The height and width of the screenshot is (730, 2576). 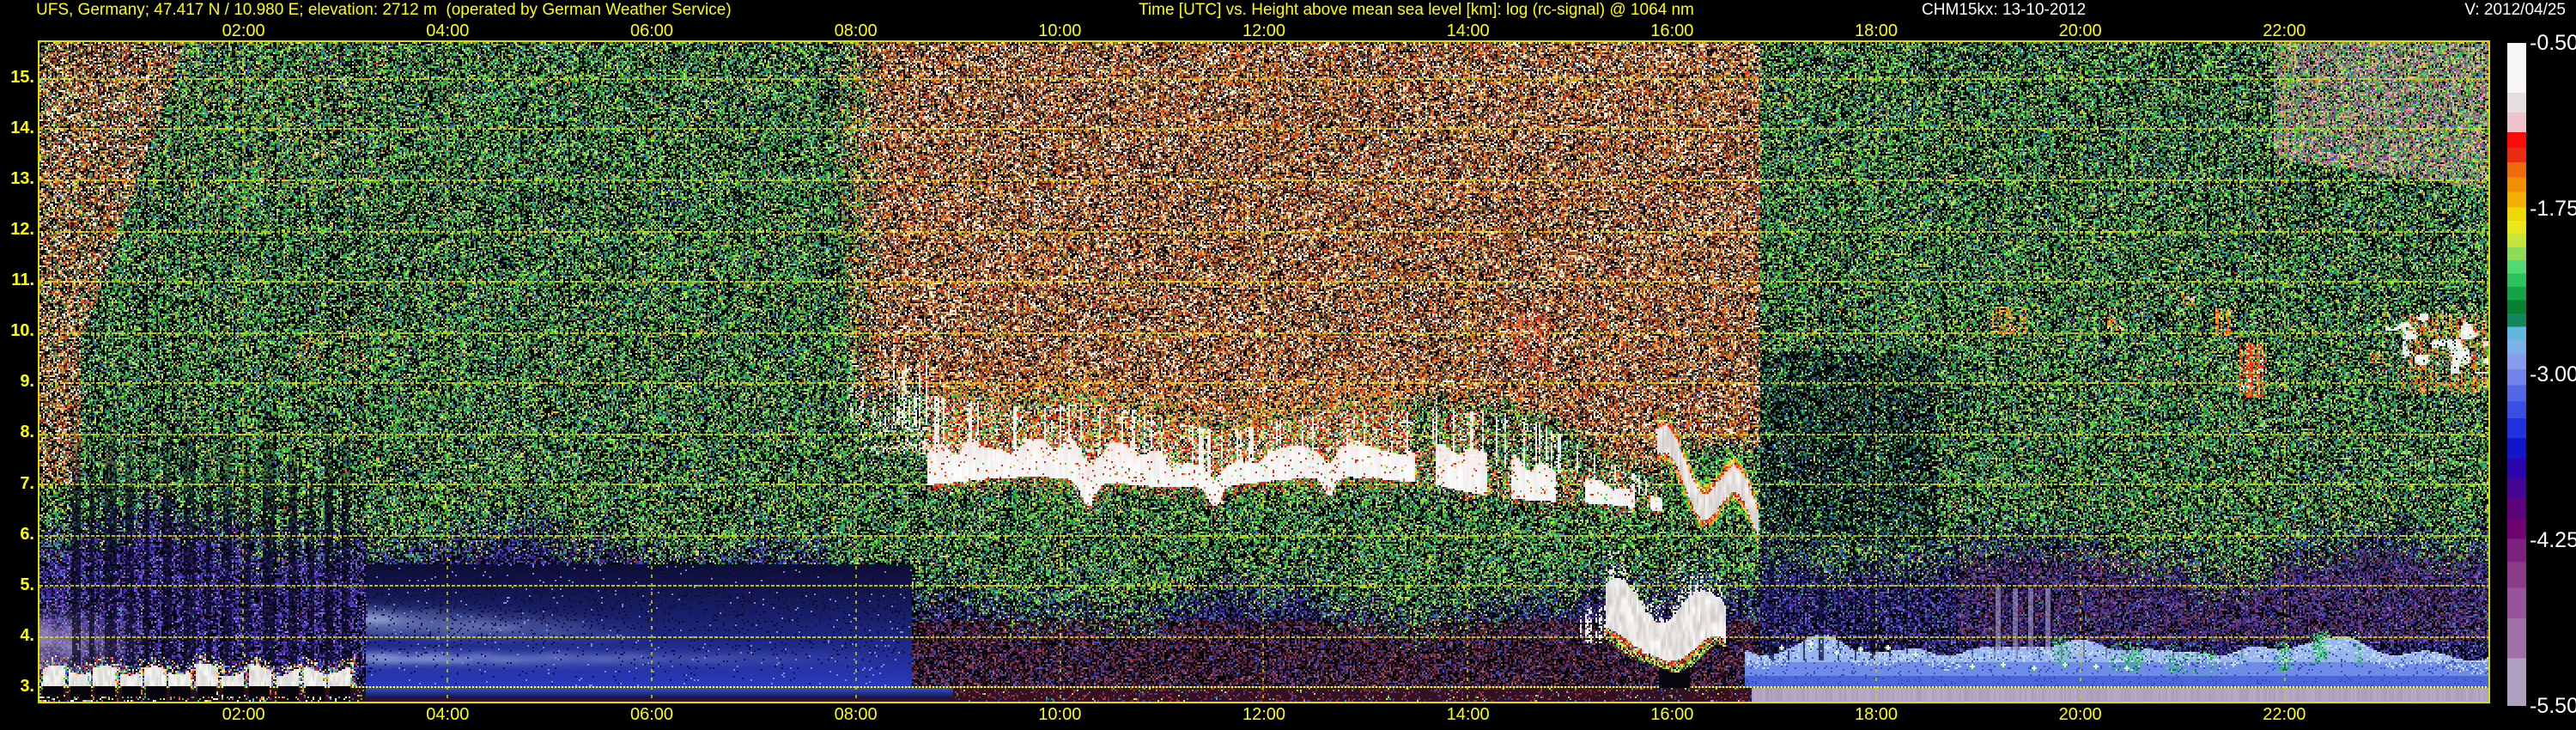 I want to click on x-tick-label-top: 16:00, so click(x=1672, y=30).